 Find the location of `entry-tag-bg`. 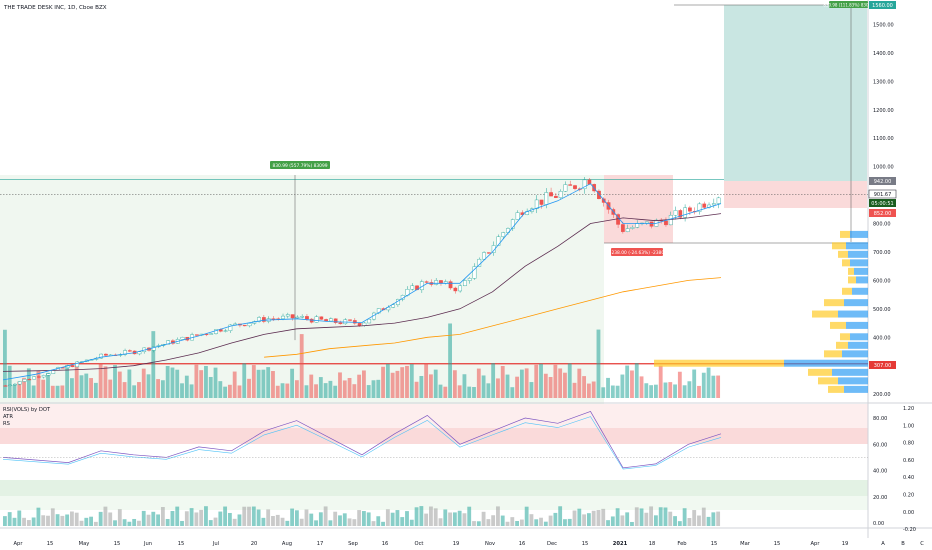

entry-tag-bg is located at coordinates (882, 181).